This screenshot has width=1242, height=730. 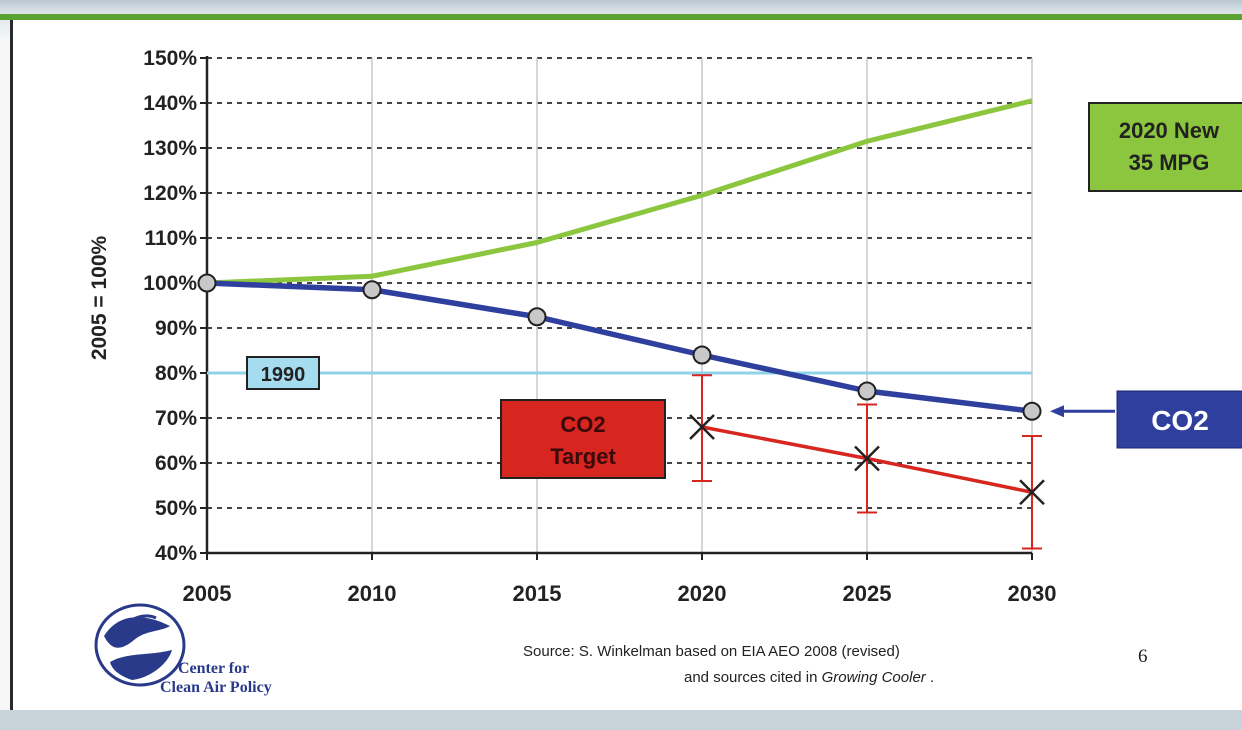 I want to click on x-tick-labels: 2005 2010 2015 2020 2025 2030, so click(x=620, y=593).